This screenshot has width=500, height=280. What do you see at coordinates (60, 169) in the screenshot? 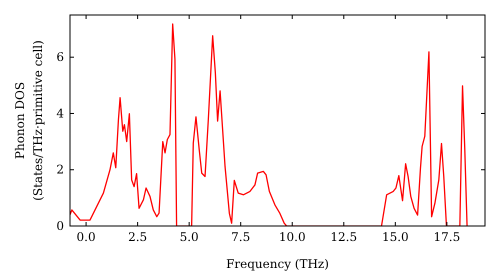
I see `y-tick-label: 2` at bounding box center [60, 169].